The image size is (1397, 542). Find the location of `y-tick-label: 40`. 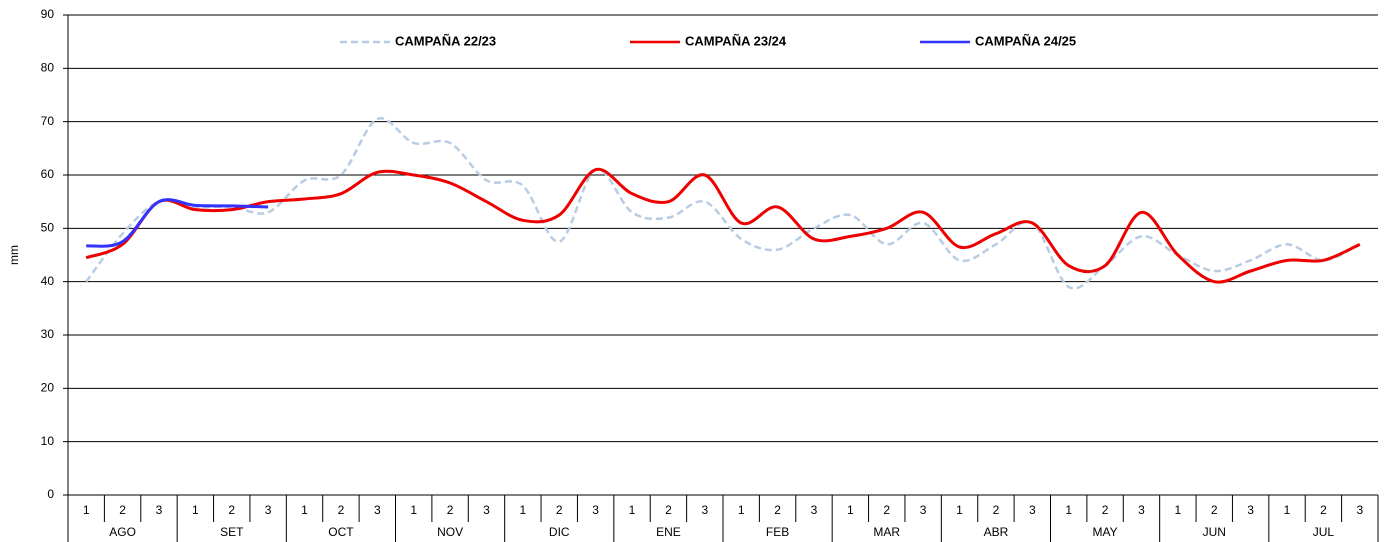

y-tick-label: 40 is located at coordinates (48, 281).